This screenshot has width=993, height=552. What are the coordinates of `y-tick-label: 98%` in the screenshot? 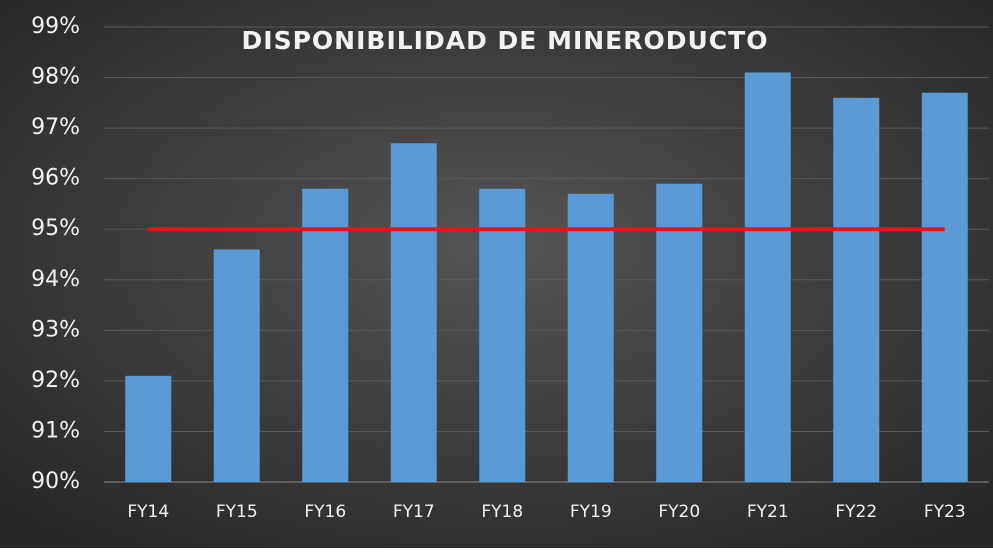 It's located at (55, 77).